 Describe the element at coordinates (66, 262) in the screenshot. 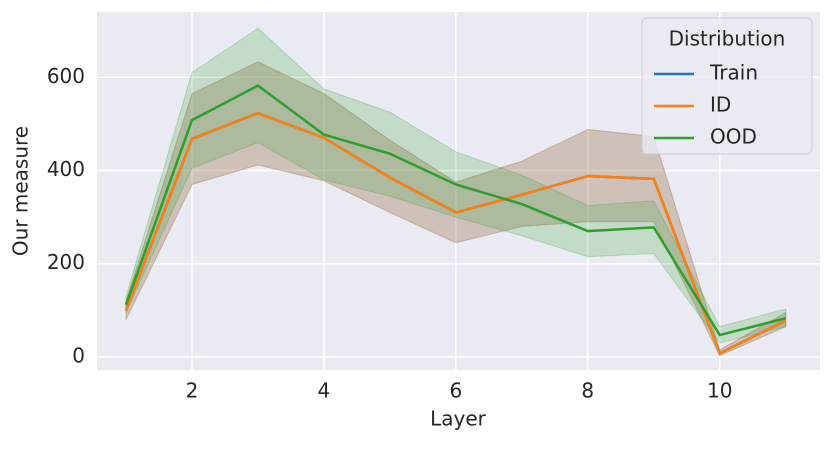

I see `y-tick-label: 200` at that location.